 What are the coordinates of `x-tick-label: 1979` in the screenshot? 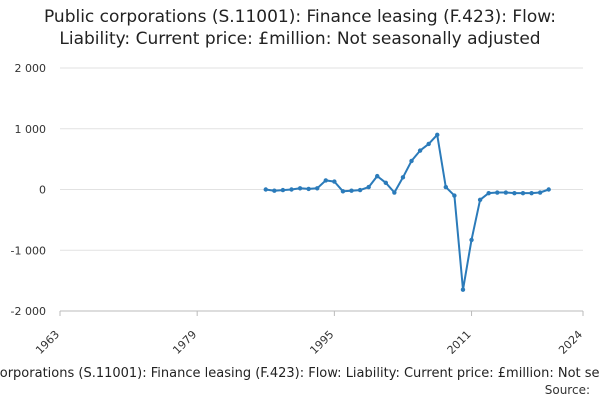 It's located at (184, 342).